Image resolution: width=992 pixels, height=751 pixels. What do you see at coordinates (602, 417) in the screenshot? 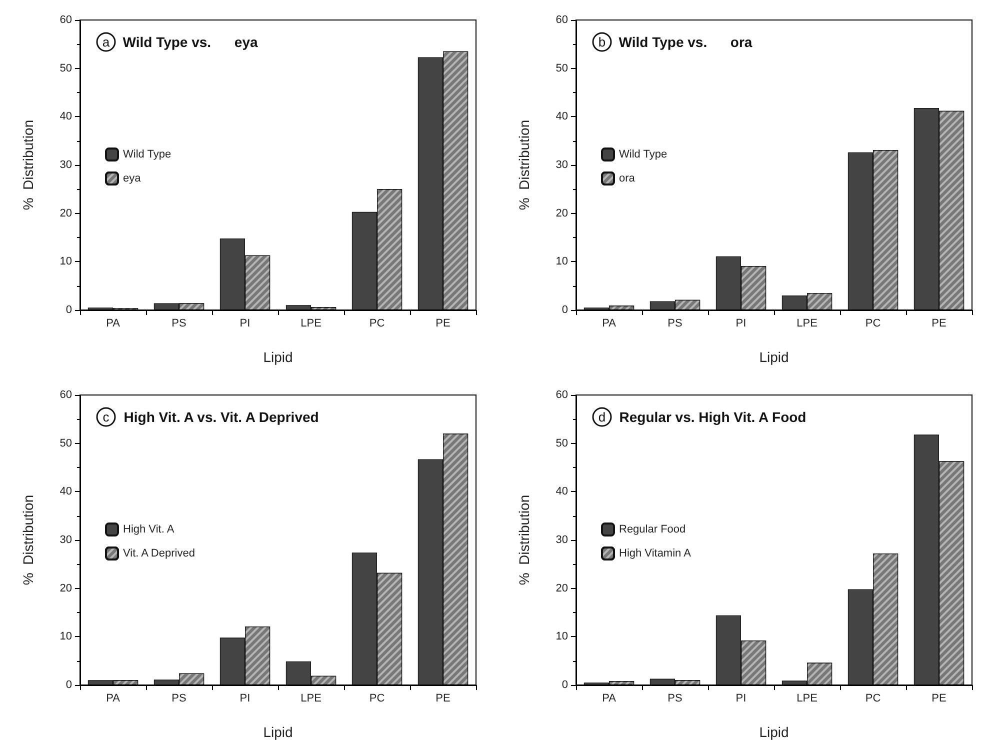
I see `annotation: d` at bounding box center [602, 417].